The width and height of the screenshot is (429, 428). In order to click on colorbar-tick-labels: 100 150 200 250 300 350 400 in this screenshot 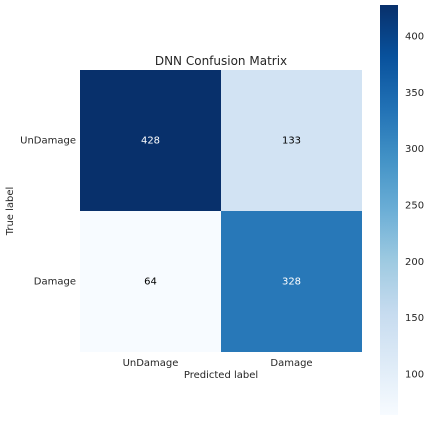, I will do `click(414, 206)`.